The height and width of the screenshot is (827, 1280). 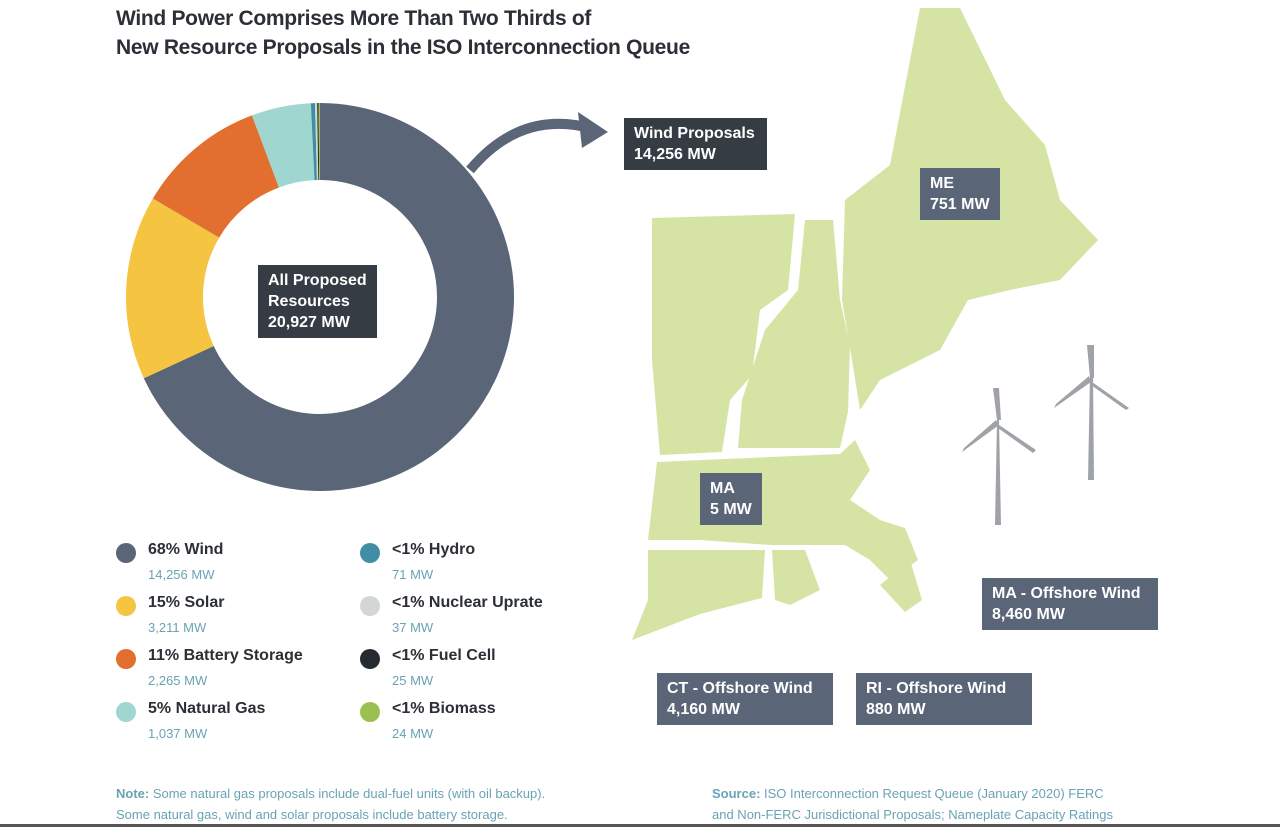 What do you see at coordinates (186, 549) in the screenshot?
I see `legend-label: 68% Wind` at bounding box center [186, 549].